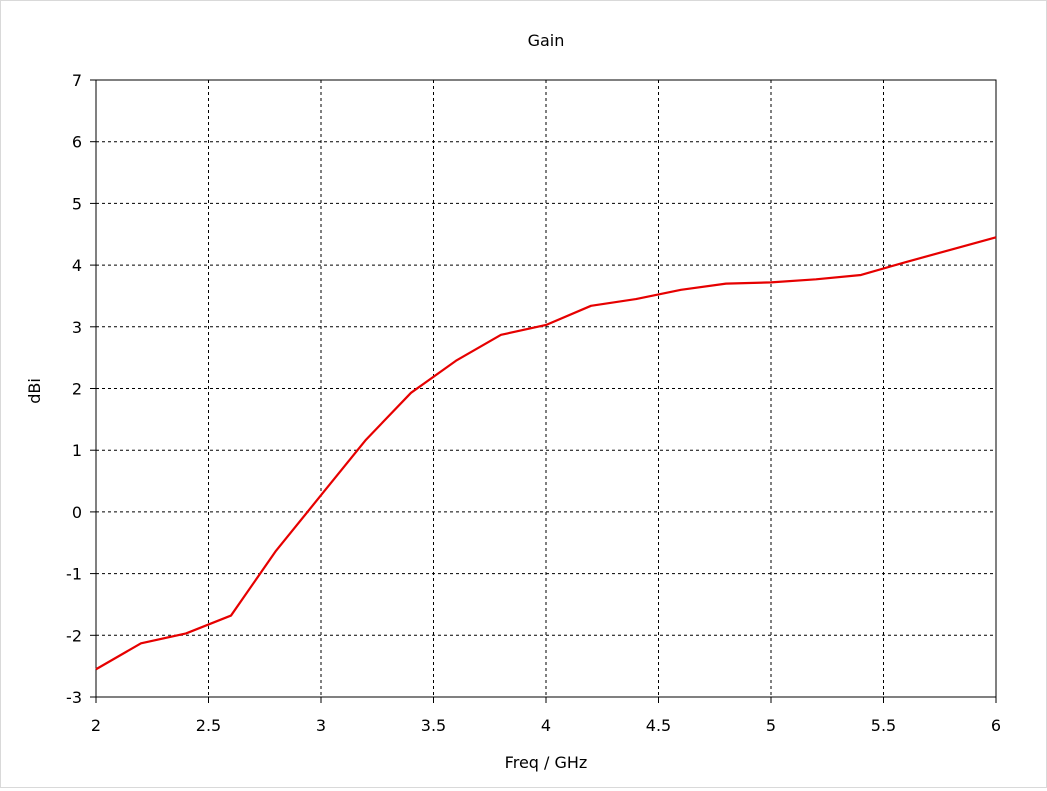 The image size is (1047, 791). Describe the element at coordinates (433, 725) in the screenshot. I see `x-tick-label: 3.5` at that location.